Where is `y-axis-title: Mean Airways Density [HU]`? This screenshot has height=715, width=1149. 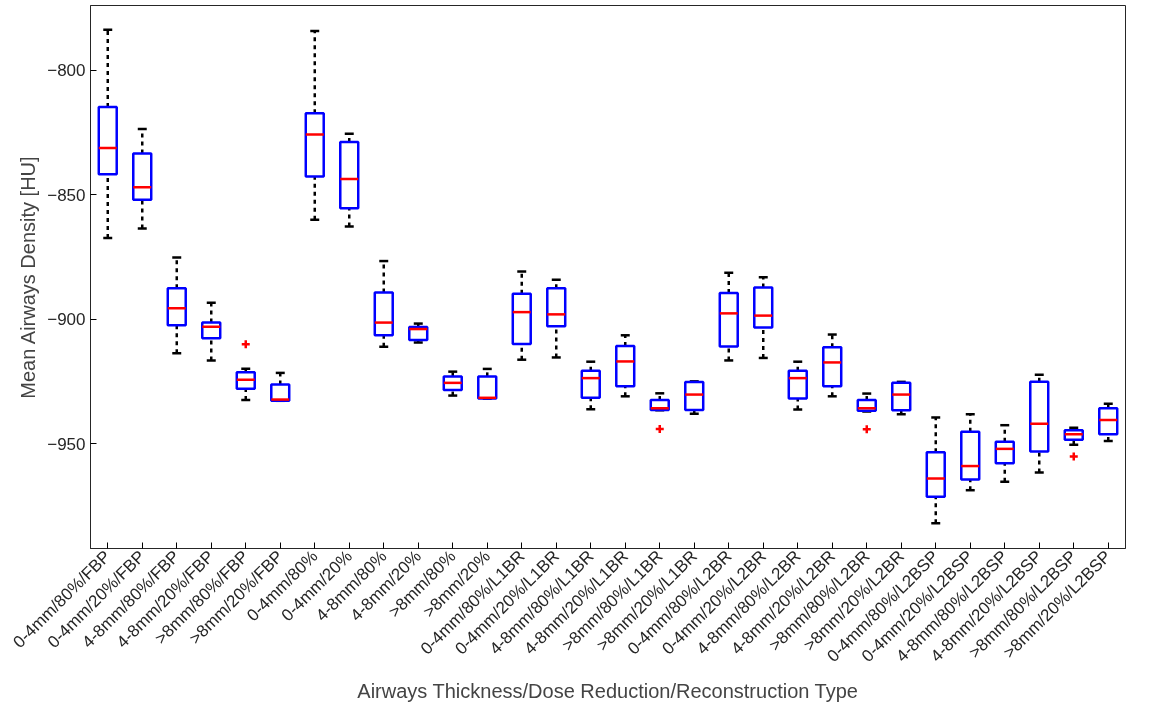
y-axis-title: Mean Airways Density [HU] is located at coordinates (28, 277).